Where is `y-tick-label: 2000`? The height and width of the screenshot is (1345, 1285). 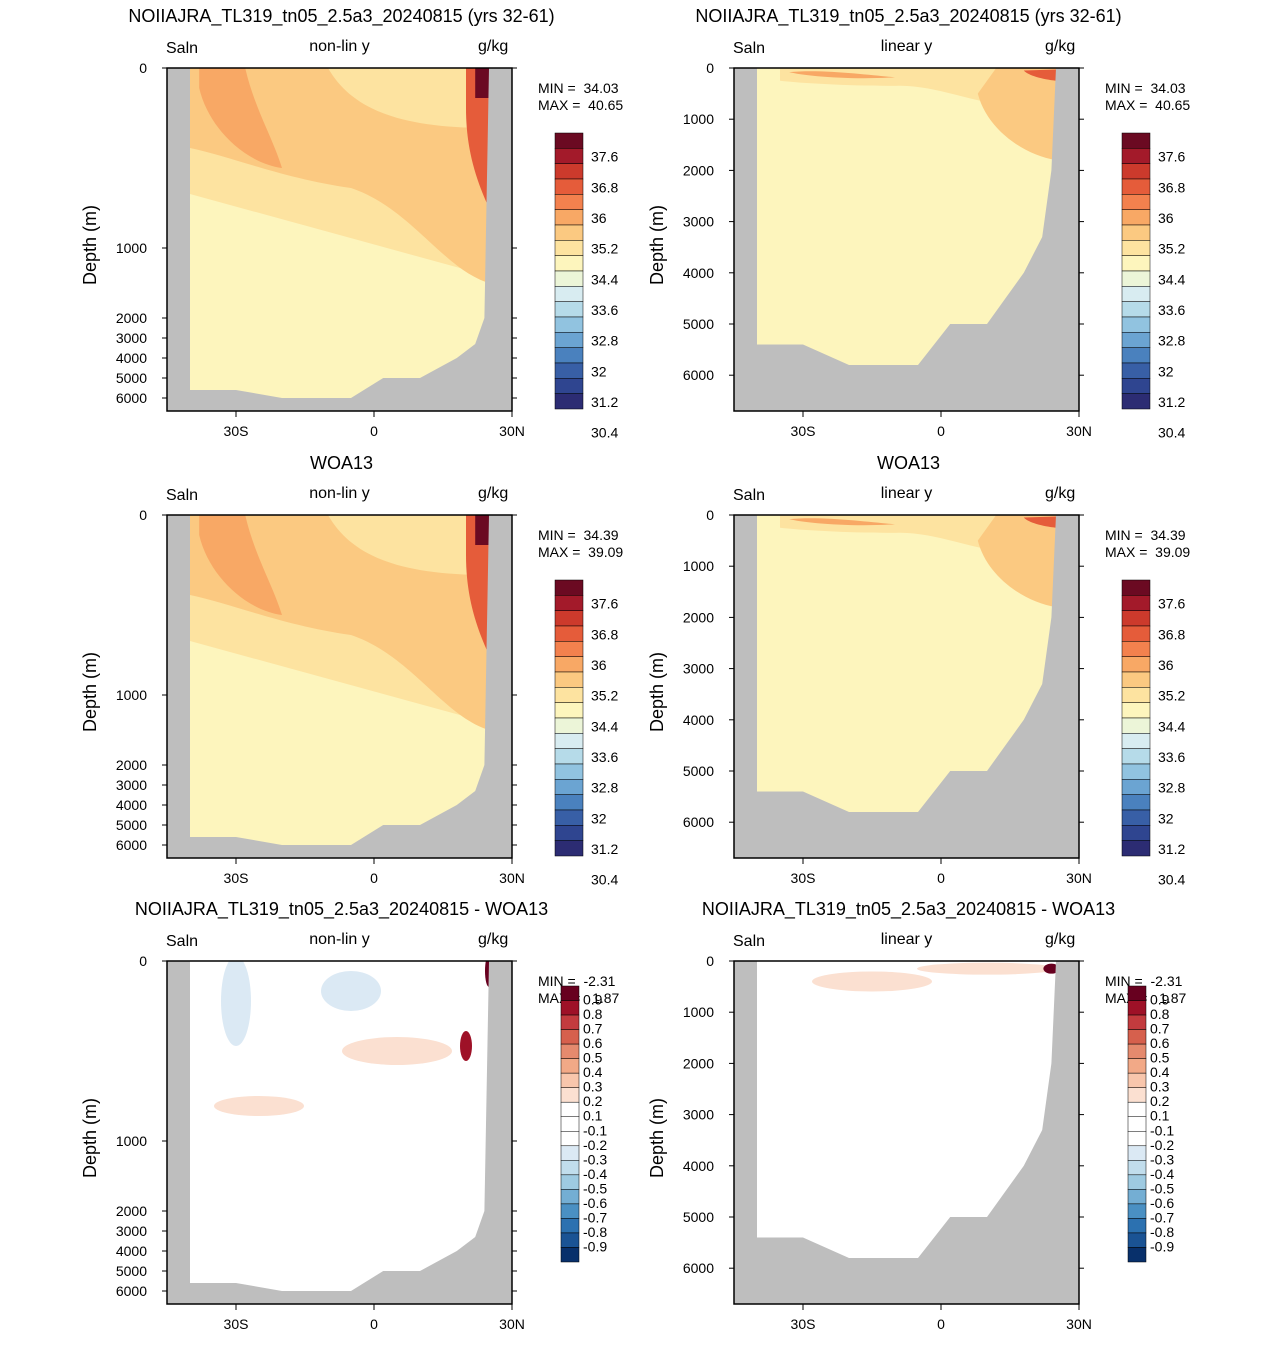
y-tick-label: 2000 is located at coordinates (698, 617).